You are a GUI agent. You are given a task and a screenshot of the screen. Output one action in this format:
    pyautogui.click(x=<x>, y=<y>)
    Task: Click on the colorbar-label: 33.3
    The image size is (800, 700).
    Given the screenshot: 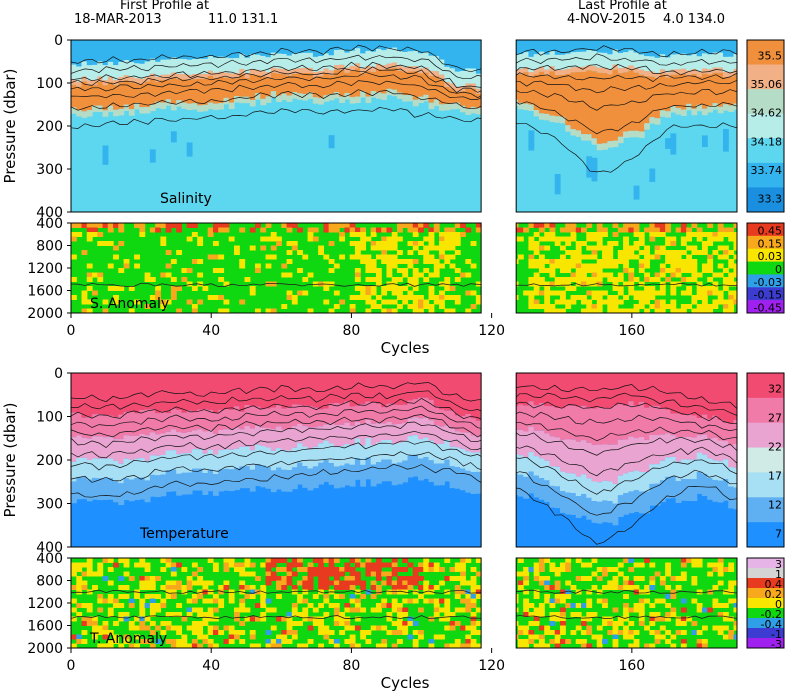 What is the action you would take?
    pyautogui.click(x=770, y=199)
    